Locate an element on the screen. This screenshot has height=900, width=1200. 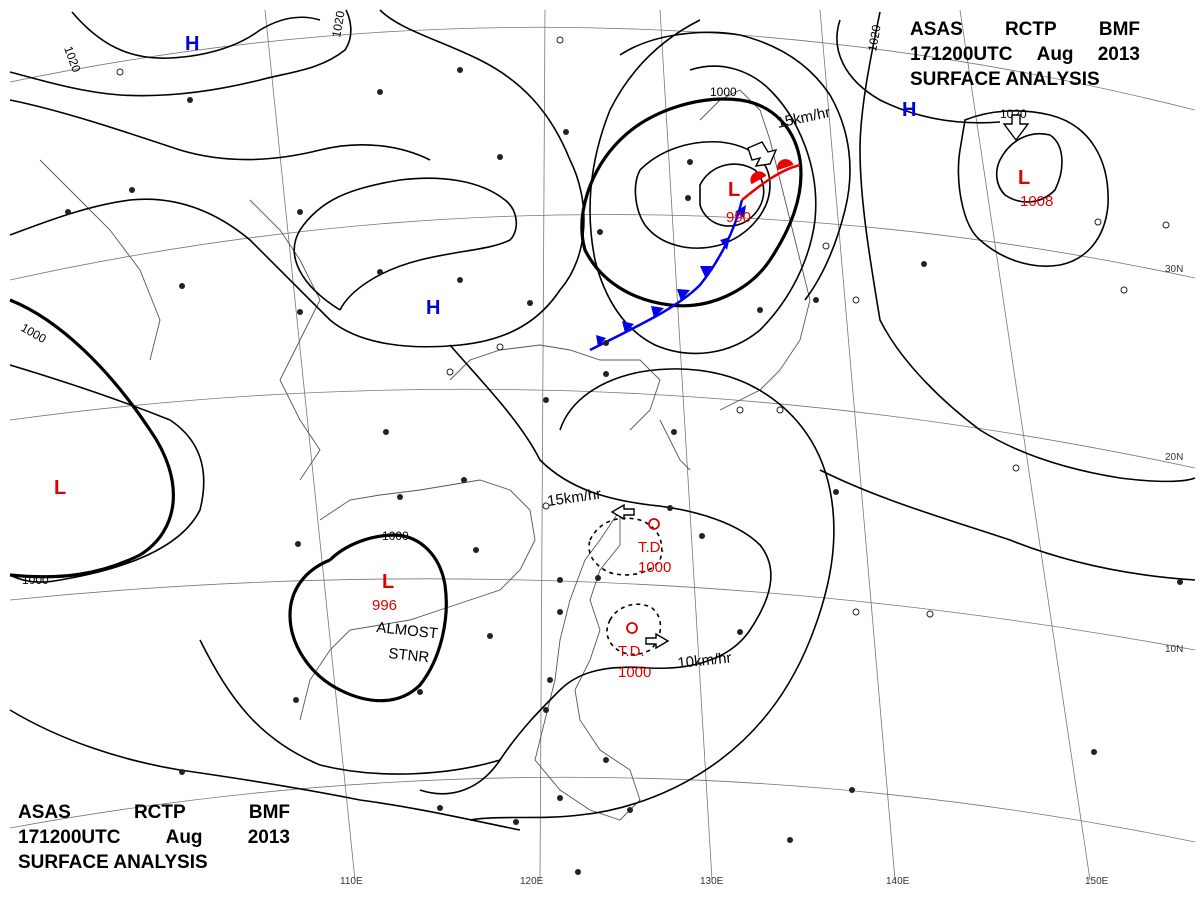
lon-label-120e: 120E is located at coordinates (532, 881).